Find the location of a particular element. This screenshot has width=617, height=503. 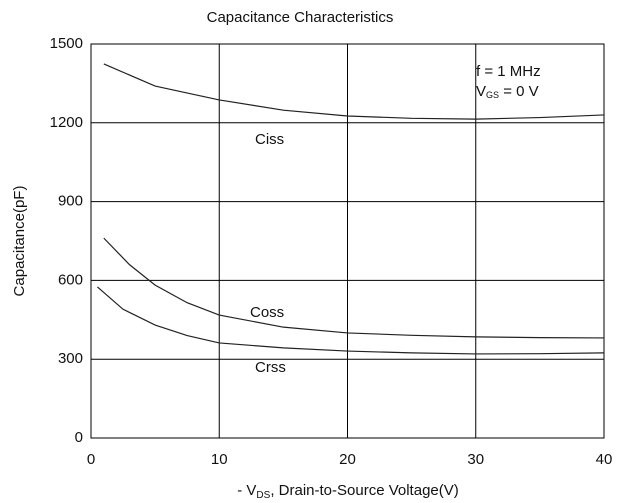

annotation-text: V is located at coordinates (481, 91).